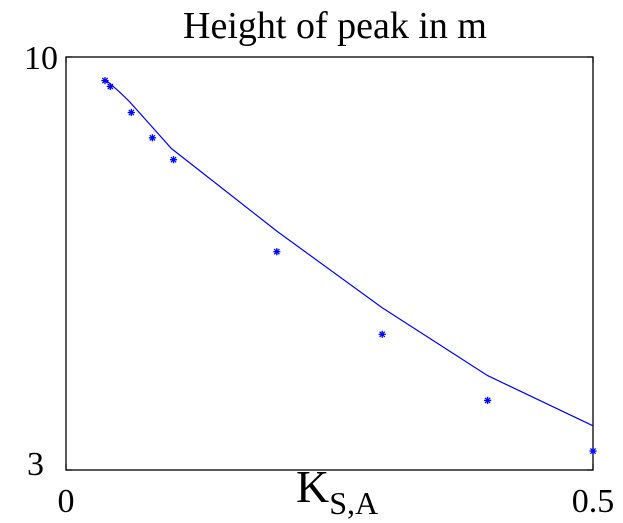 Image resolution: width=623 pixels, height=523 pixels. I want to click on x-axis-label-main: K, so click(312, 486).